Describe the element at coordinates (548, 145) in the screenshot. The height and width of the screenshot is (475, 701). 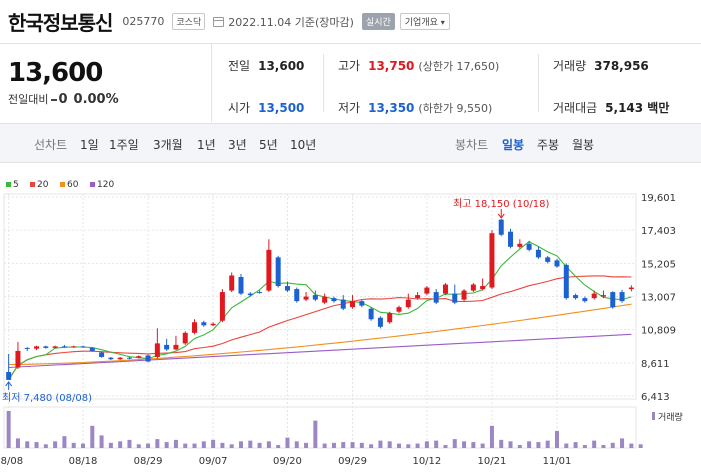
I see `candle-weekly: 주봉` at that location.